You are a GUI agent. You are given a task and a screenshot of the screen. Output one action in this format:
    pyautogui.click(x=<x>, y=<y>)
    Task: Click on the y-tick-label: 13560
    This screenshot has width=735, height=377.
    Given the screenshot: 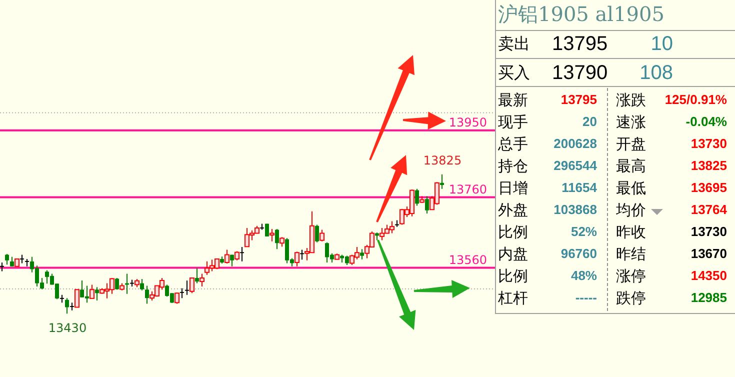 What is the action you would take?
    pyautogui.click(x=467, y=260)
    